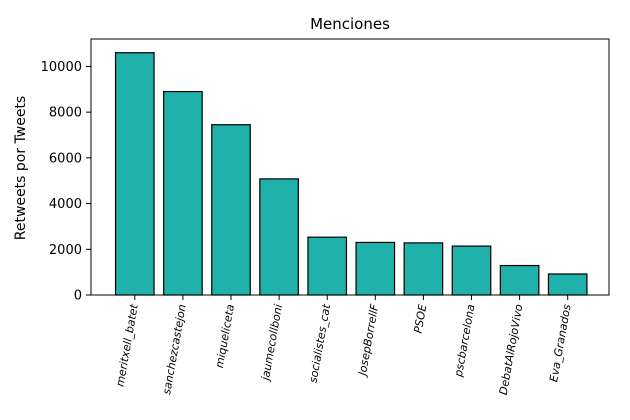  Describe the element at coordinates (272, 343) in the screenshot. I see `x-tick-label: jaumecollboni` at that location.